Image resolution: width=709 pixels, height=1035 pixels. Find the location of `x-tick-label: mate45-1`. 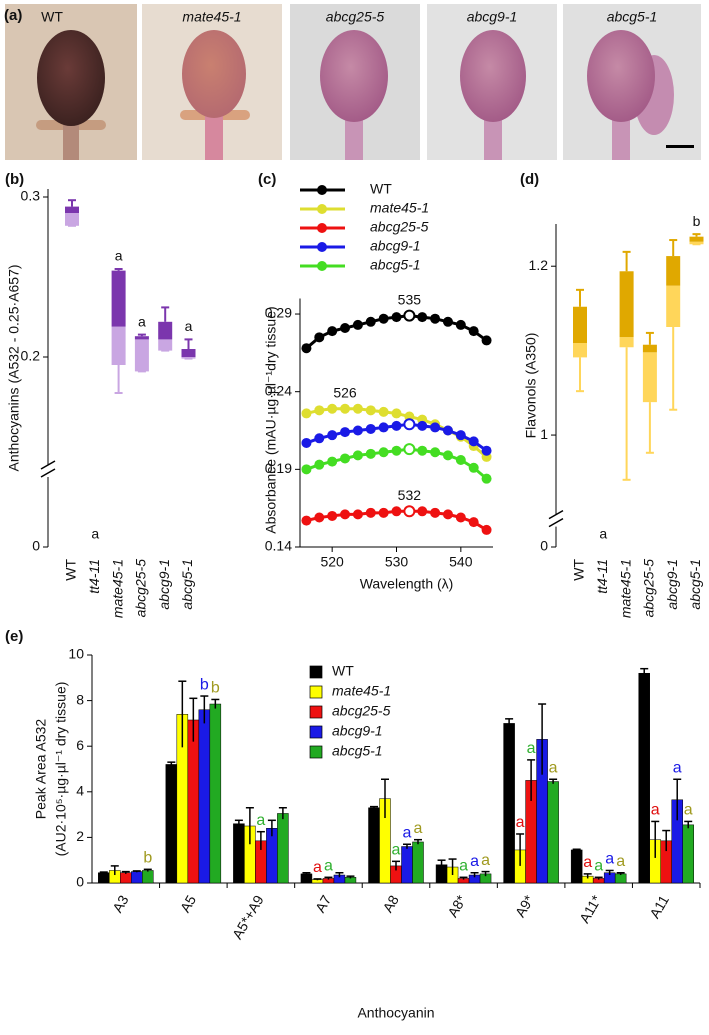

x-tick-label: mate45-1 is located at coordinates (117, 588).